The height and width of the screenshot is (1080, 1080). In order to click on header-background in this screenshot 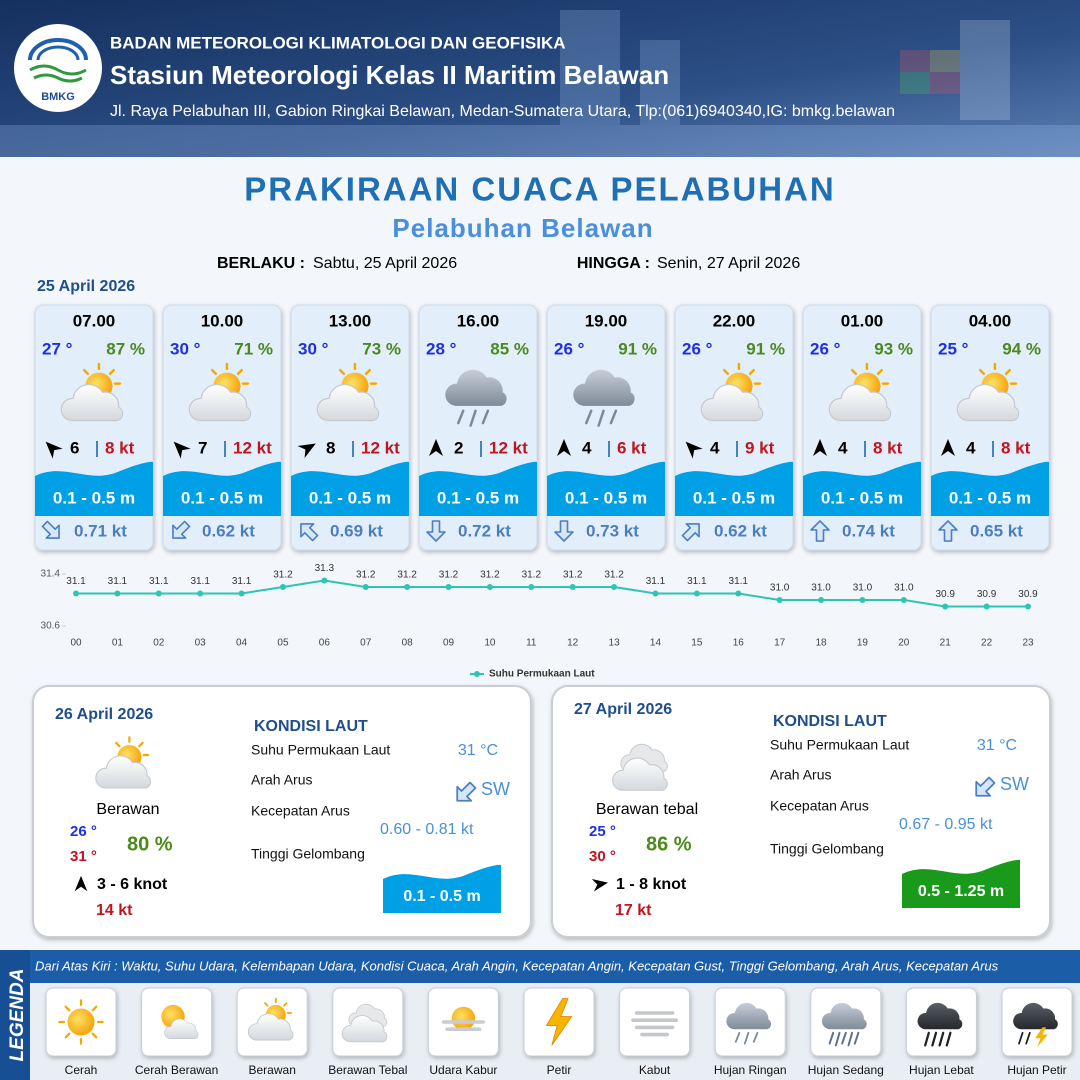, I will do `click(540, 78)`.